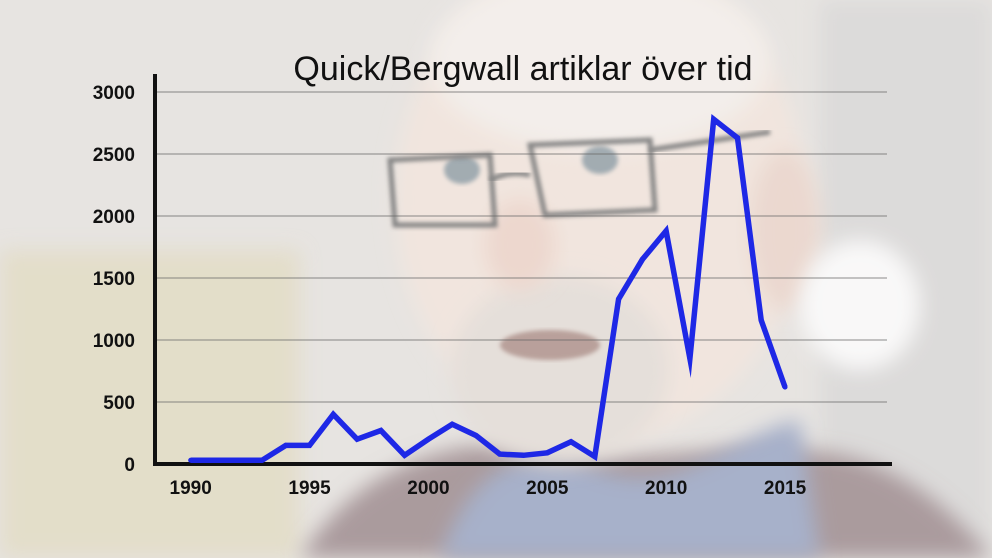 The width and height of the screenshot is (992, 558). I want to click on y-tick-label: 1500, so click(114, 279).